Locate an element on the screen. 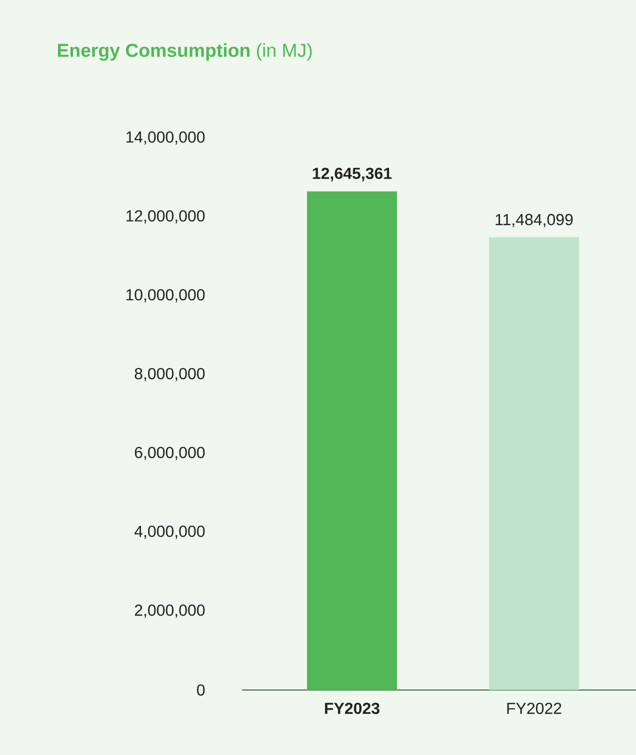 Image resolution: width=636 pixels, height=755 pixels. y-tick-label: 12,000,000 is located at coordinates (165, 217).